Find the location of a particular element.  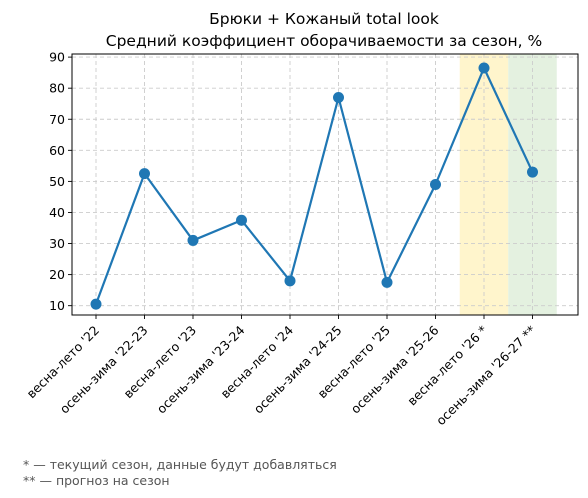

y-tick-label: 50 is located at coordinates (57, 181).